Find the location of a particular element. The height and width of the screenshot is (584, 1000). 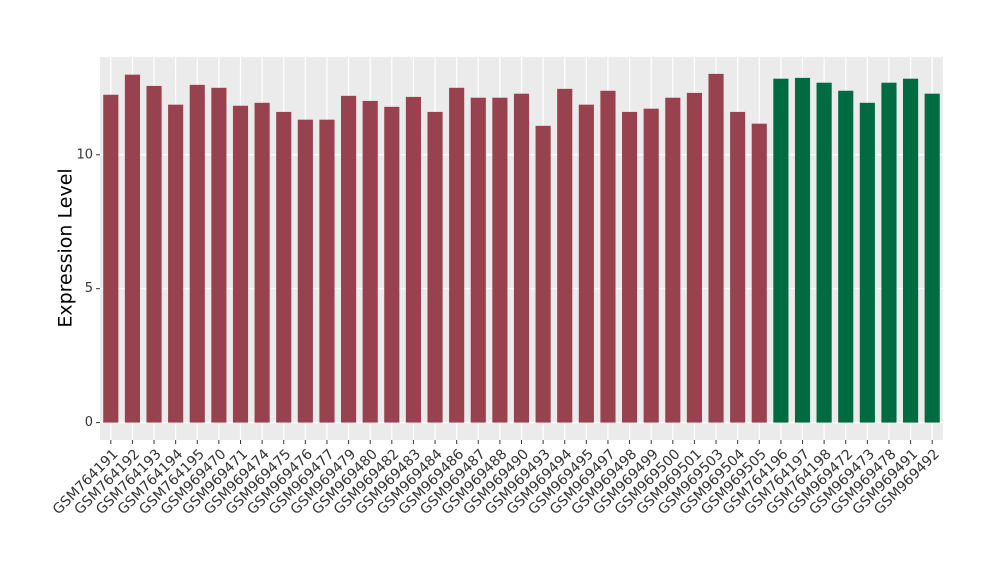

y-tick-label: 0 is located at coordinates (89, 422).